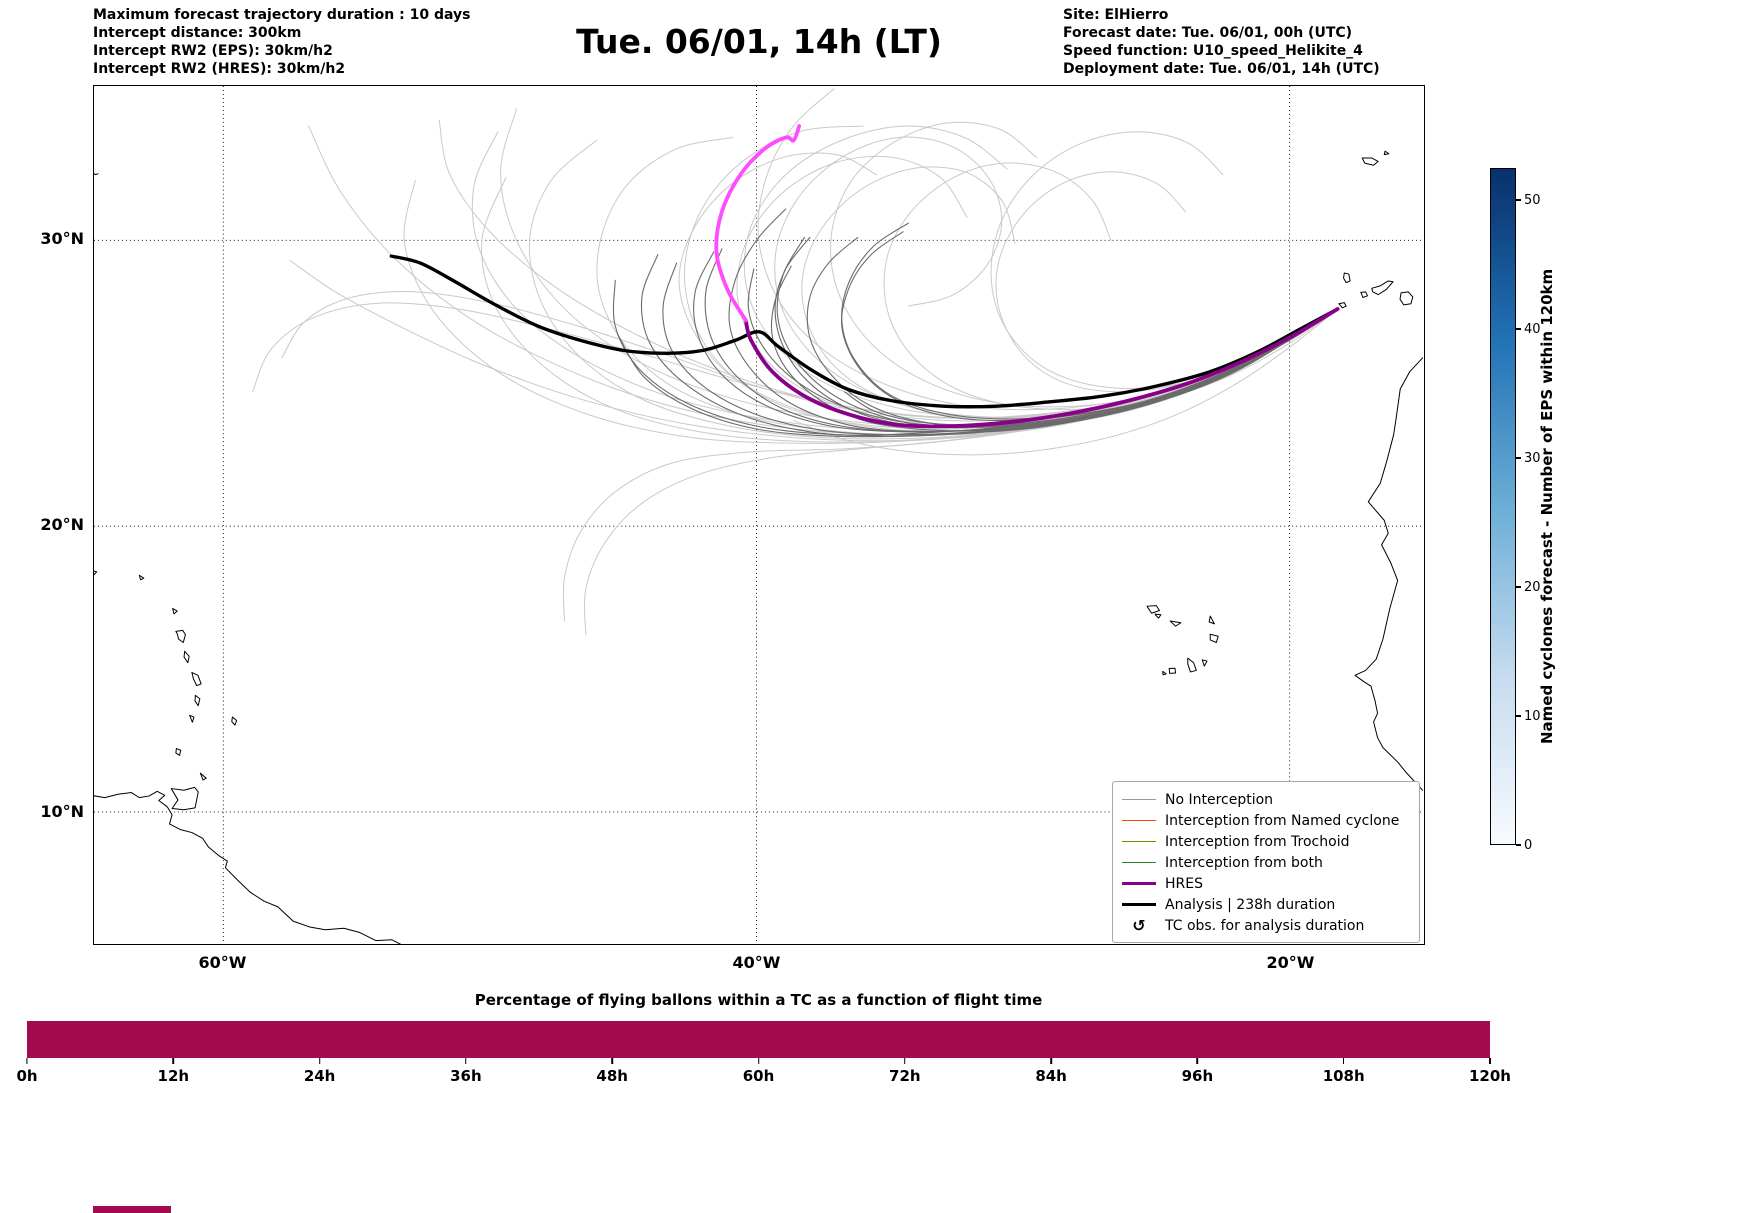 This screenshot has width=1748, height=1213. I want to click on colorbar-gradient, so click(1503, 506).